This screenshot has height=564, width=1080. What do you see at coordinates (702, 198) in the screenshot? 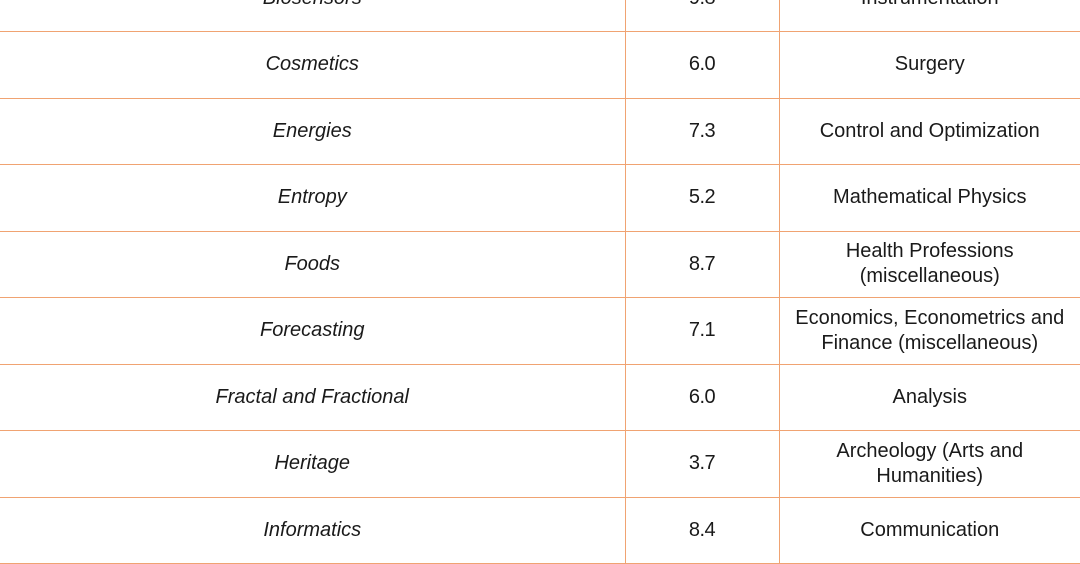
I see `score-cell: 5.2` at bounding box center [702, 198].